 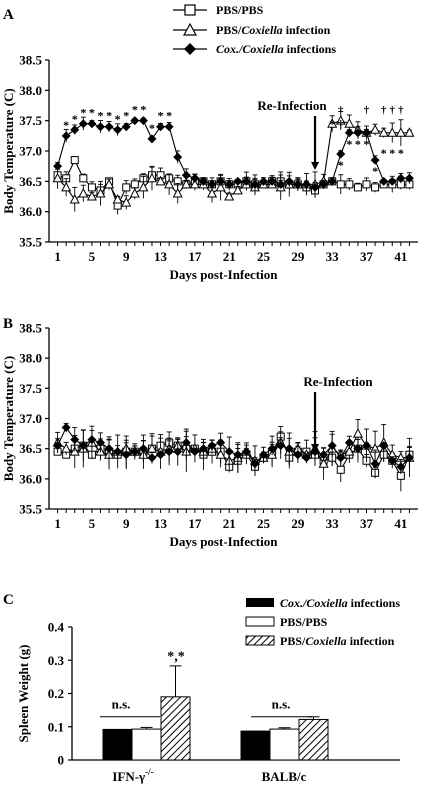 I want to click on x-tick-label: 37, so click(x=367, y=523).